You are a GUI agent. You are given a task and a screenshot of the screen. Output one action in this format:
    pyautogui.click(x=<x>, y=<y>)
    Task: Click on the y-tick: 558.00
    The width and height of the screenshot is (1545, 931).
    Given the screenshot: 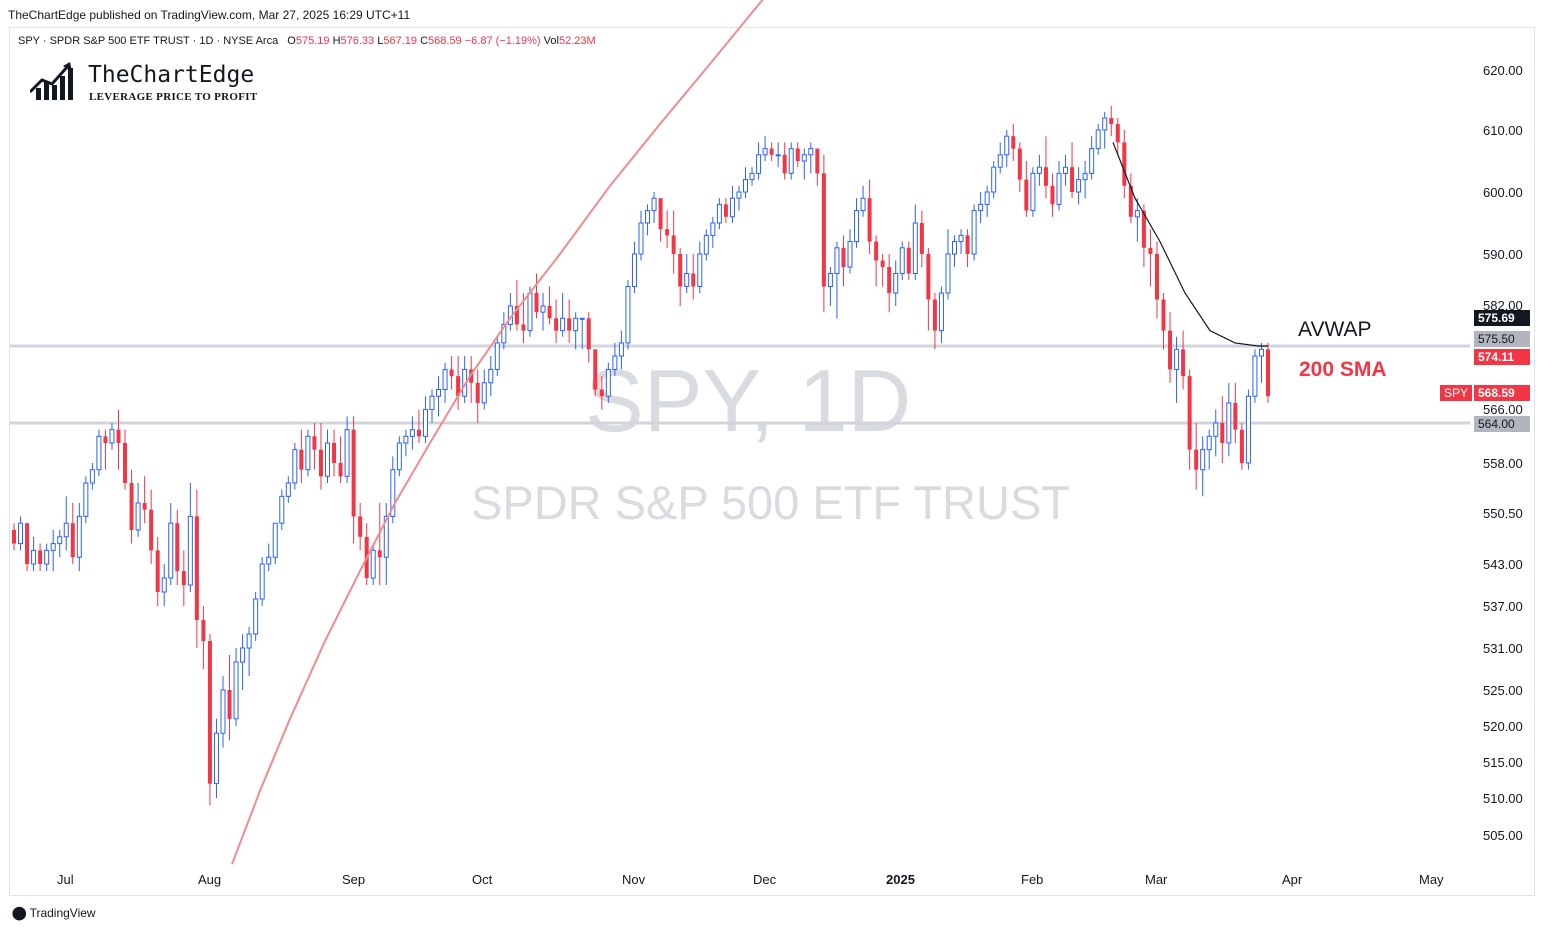 What is the action you would take?
    pyautogui.click(x=1503, y=463)
    